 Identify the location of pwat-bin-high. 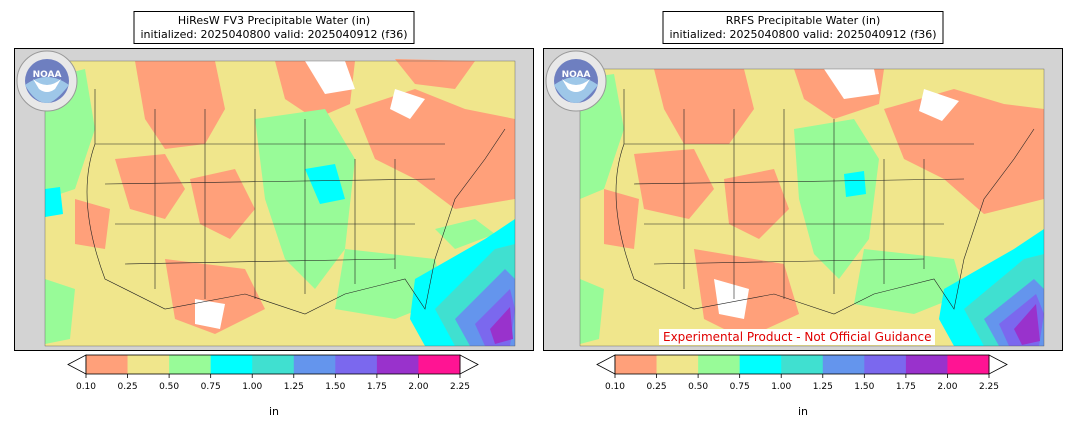
(944, 258).